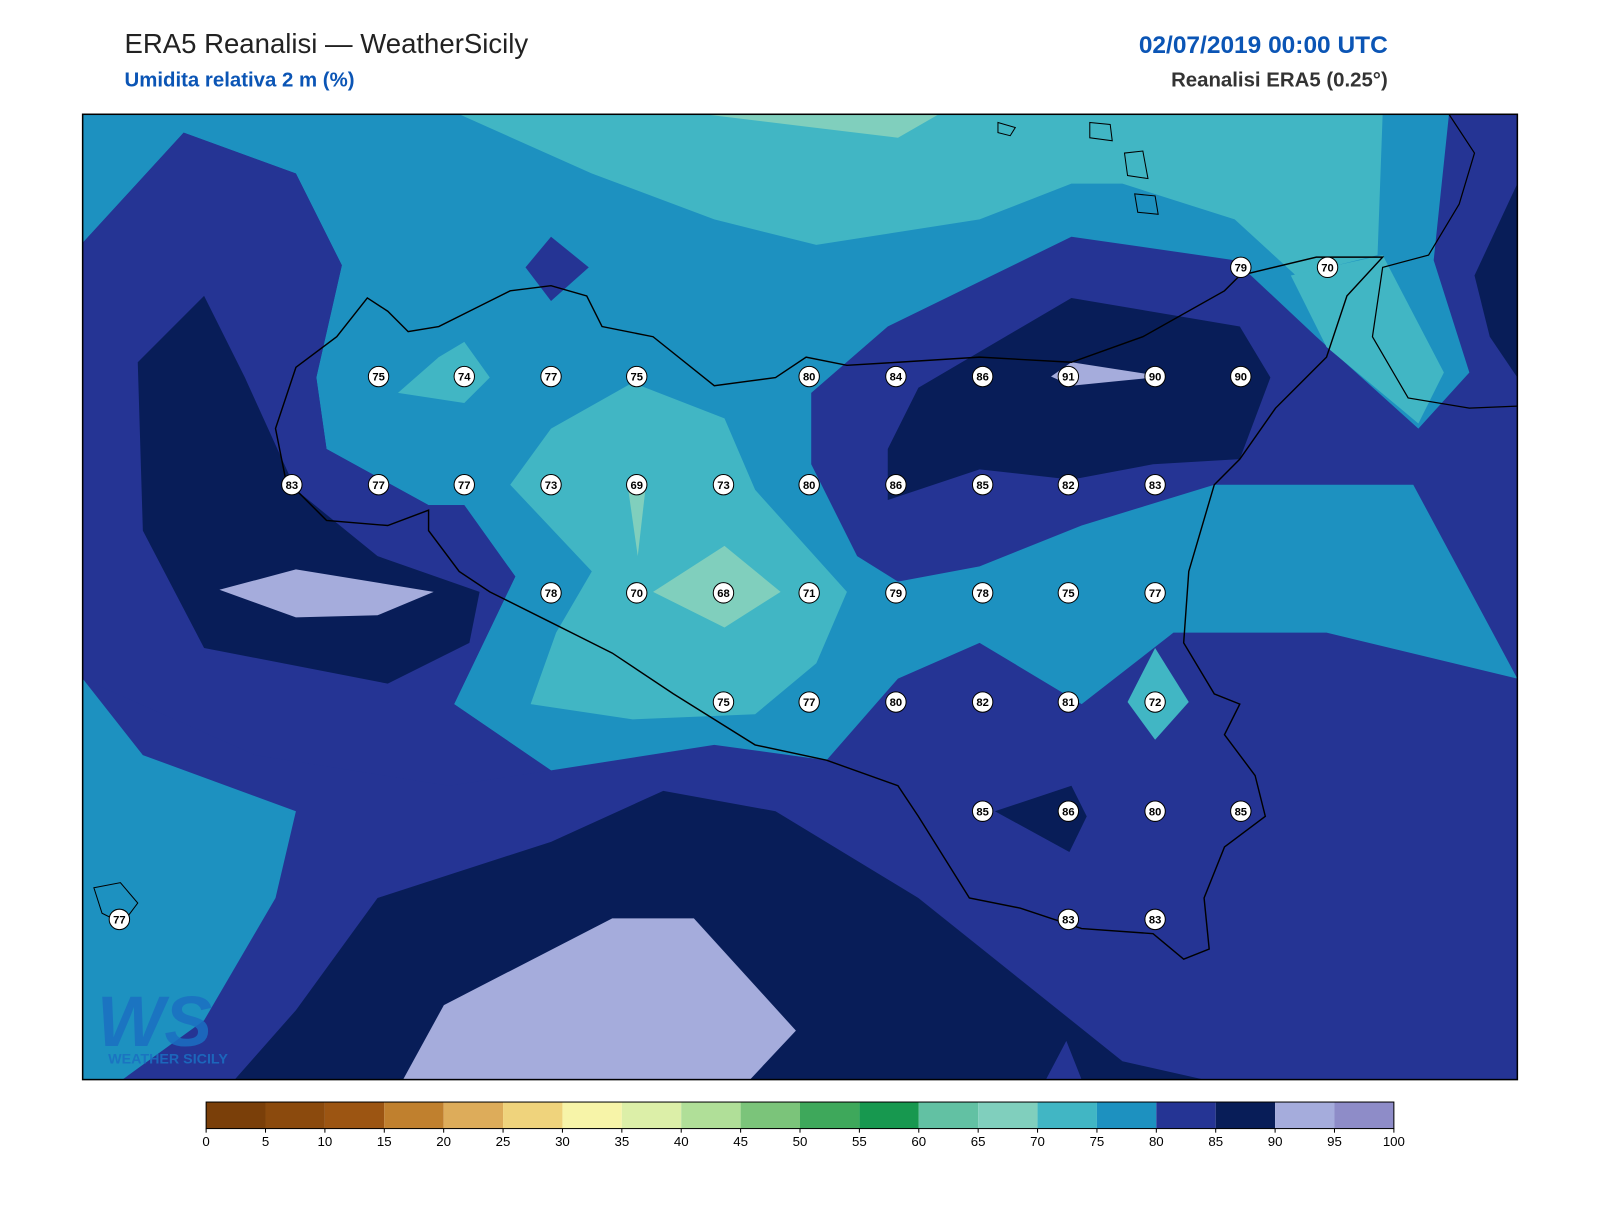 The image size is (1600, 1205). I want to click on station-value: 68, so click(723, 594).